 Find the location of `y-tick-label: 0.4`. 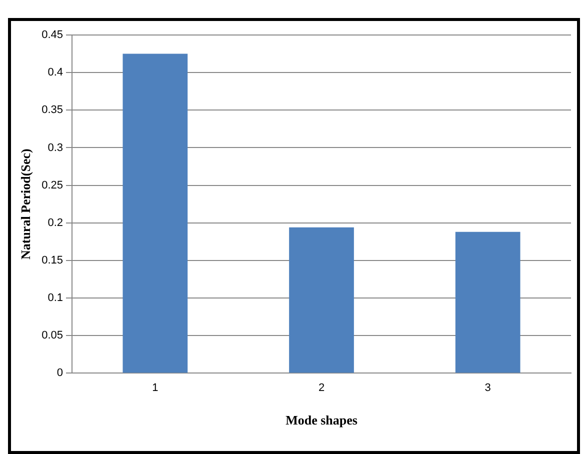

y-tick-label: 0.4 is located at coordinates (56, 72).